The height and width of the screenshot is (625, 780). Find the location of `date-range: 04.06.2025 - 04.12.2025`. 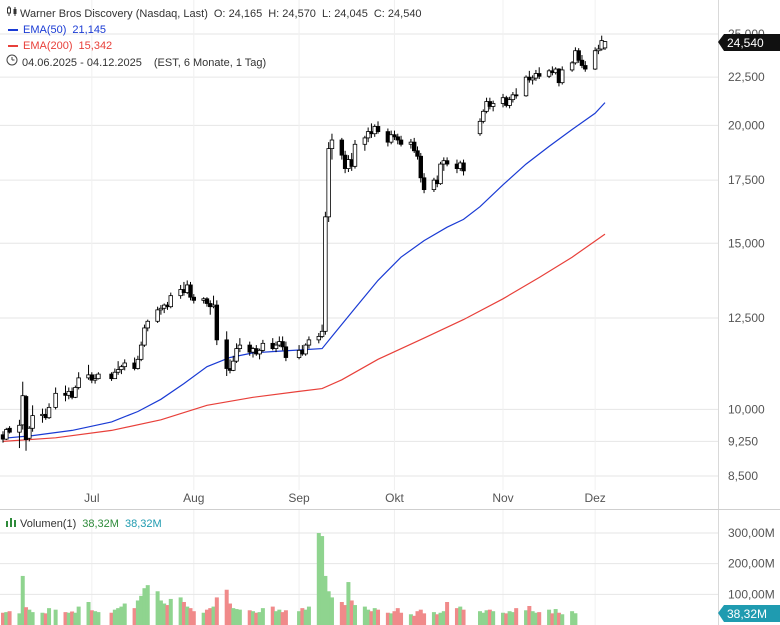

date-range: 04.06.2025 - 04.12.2025 is located at coordinates (82, 62).